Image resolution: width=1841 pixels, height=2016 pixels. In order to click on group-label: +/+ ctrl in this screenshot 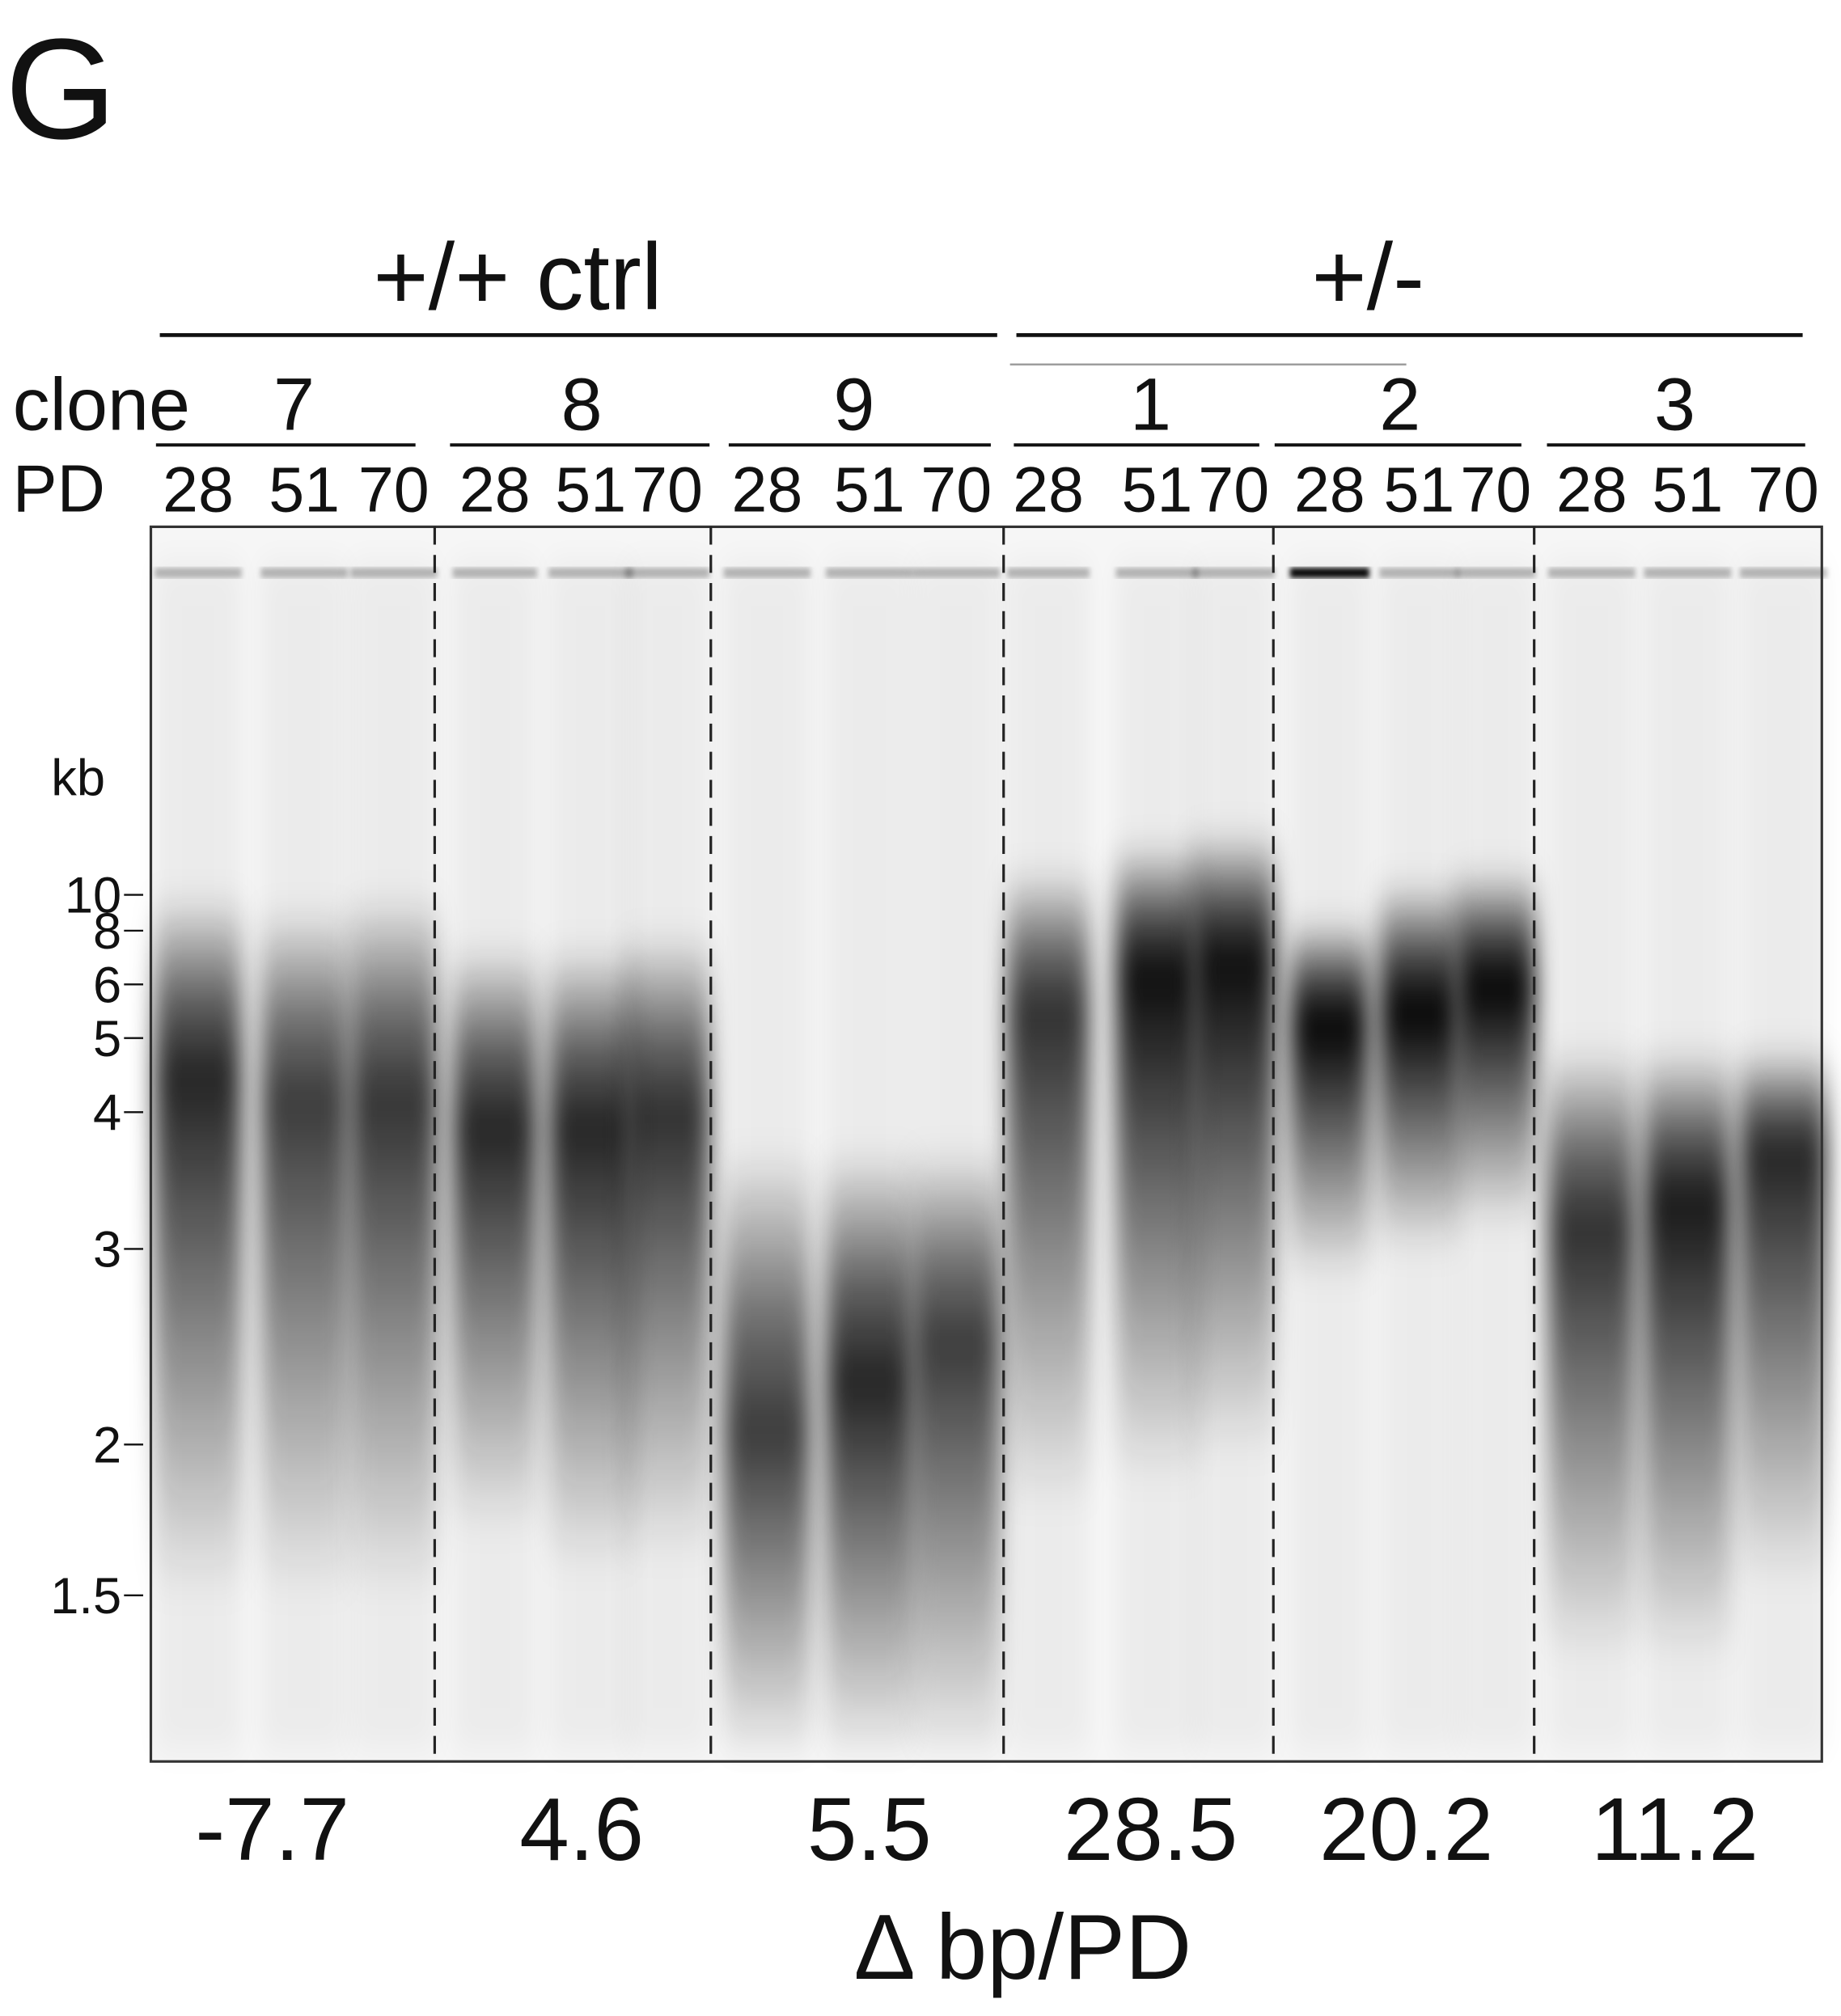, I will do `click(517, 277)`.